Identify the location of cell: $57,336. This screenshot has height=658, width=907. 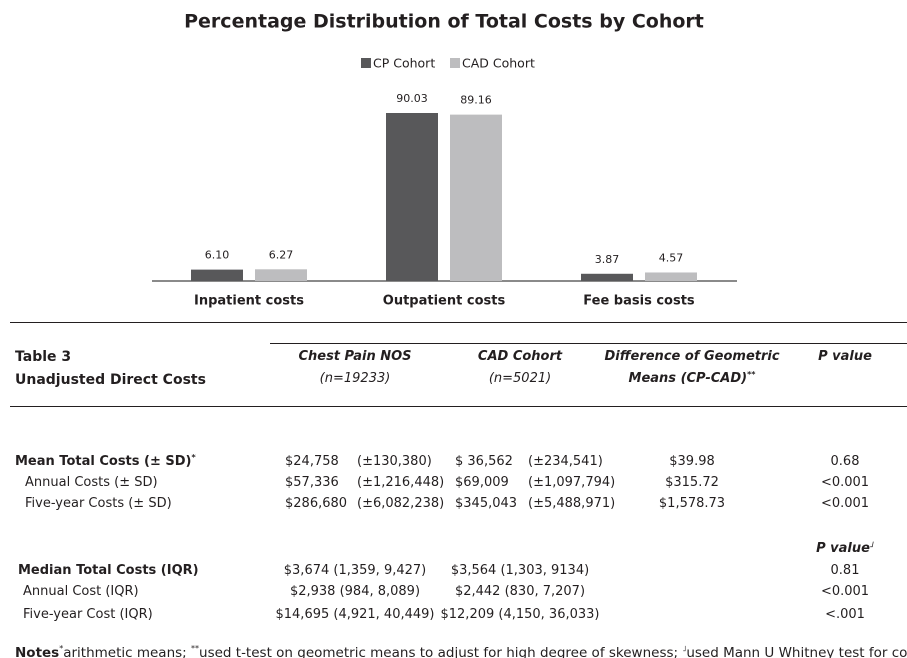
(312, 482).